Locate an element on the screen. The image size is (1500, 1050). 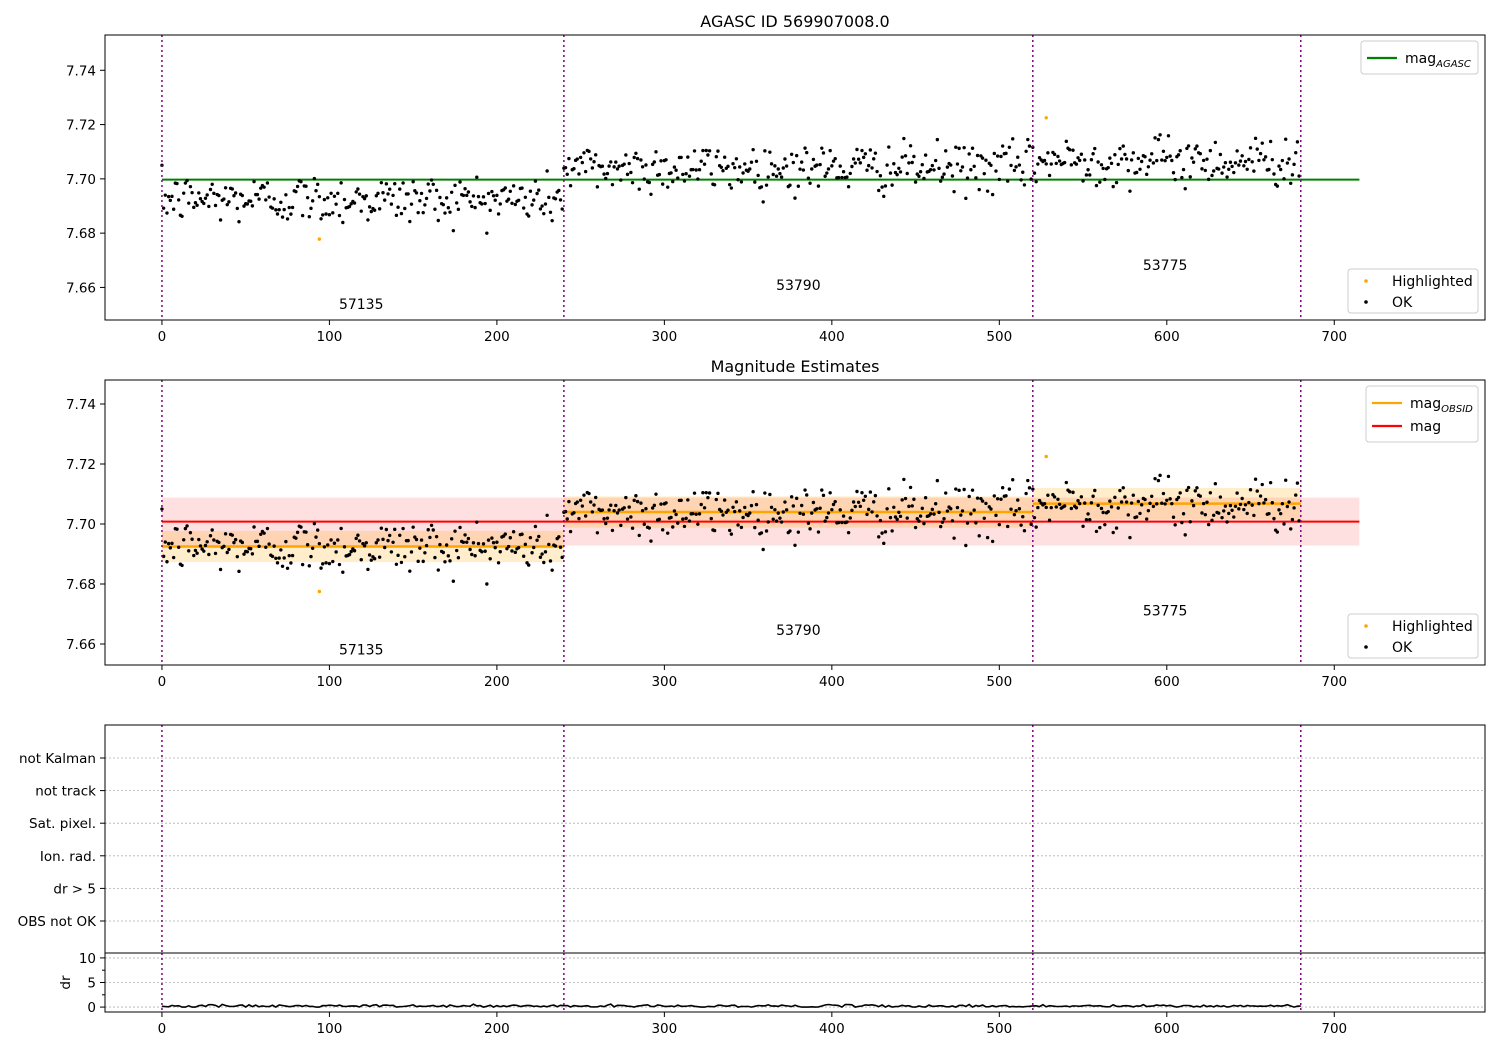
legend-subscript: AGASC is located at coordinates (1453, 64).